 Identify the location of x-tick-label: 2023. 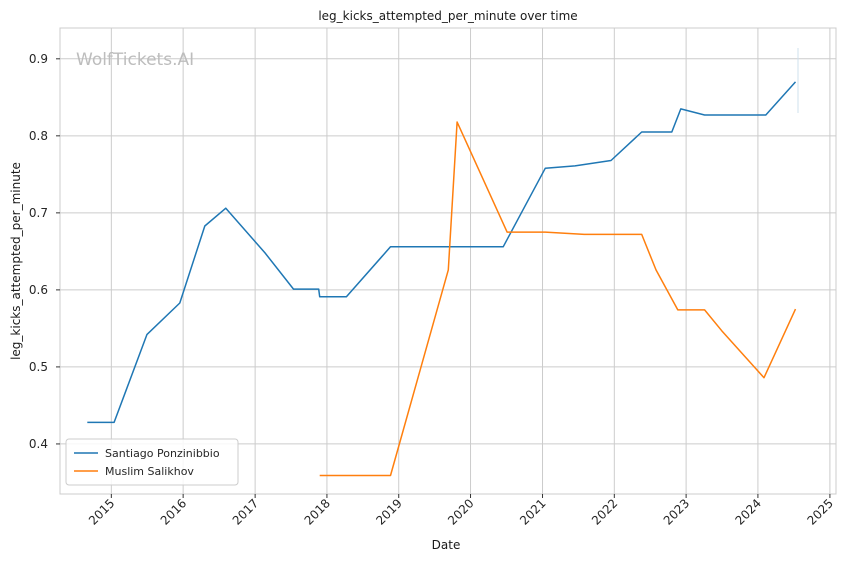
(676, 511).